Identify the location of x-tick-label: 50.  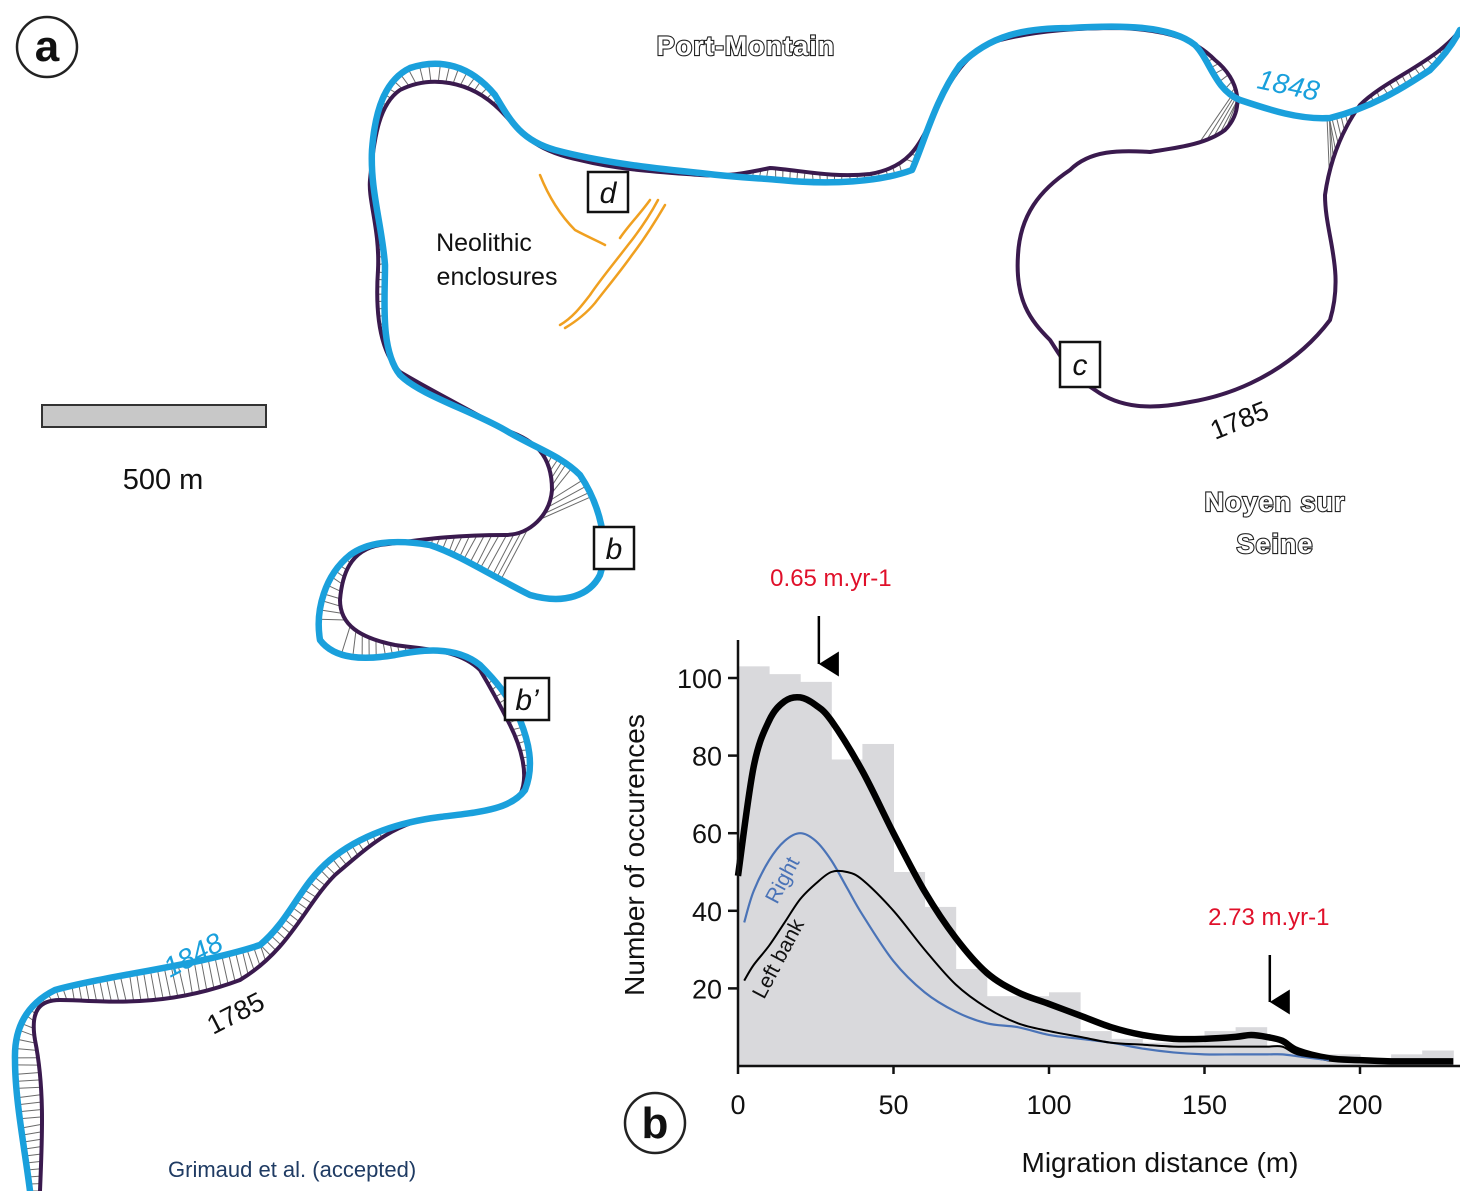
(893, 1105).